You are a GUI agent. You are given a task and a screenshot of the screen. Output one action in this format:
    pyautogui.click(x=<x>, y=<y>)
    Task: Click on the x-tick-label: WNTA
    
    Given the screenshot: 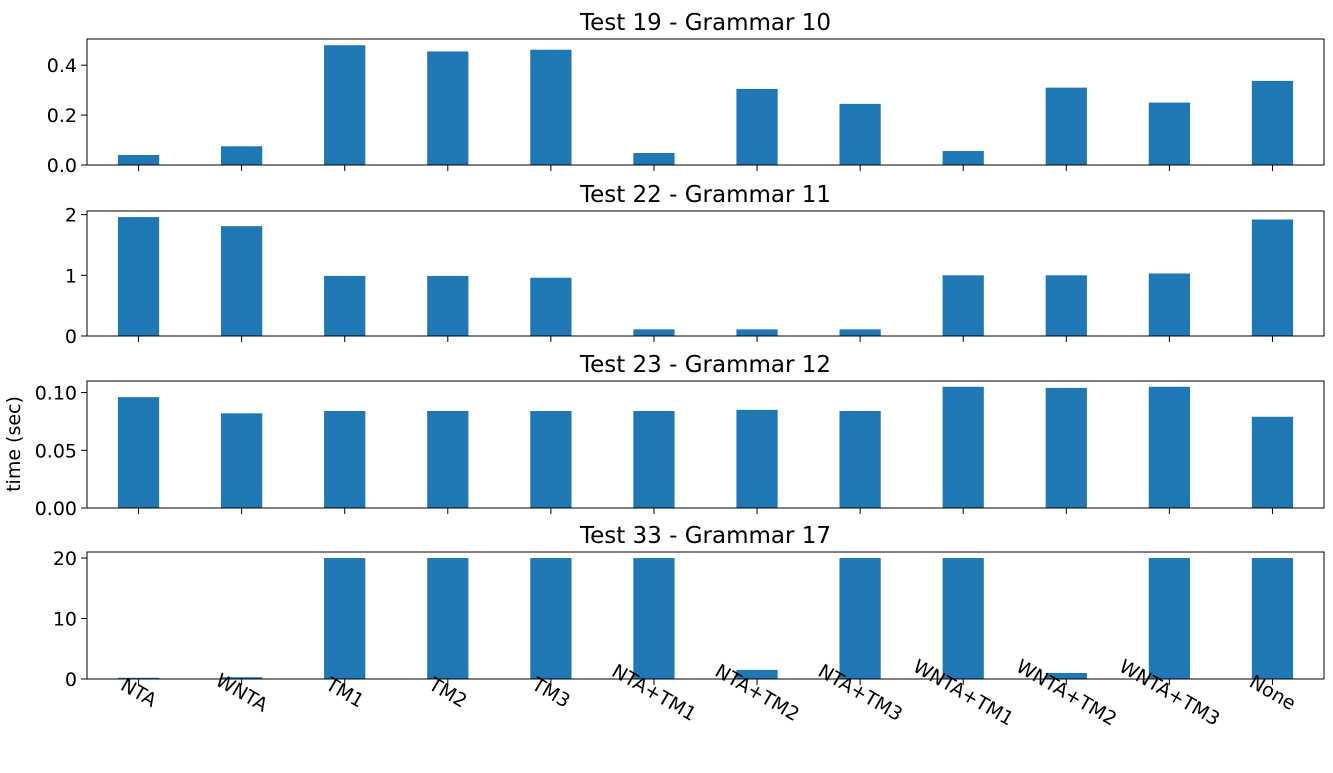 What is the action you would take?
    pyautogui.click(x=242, y=692)
    